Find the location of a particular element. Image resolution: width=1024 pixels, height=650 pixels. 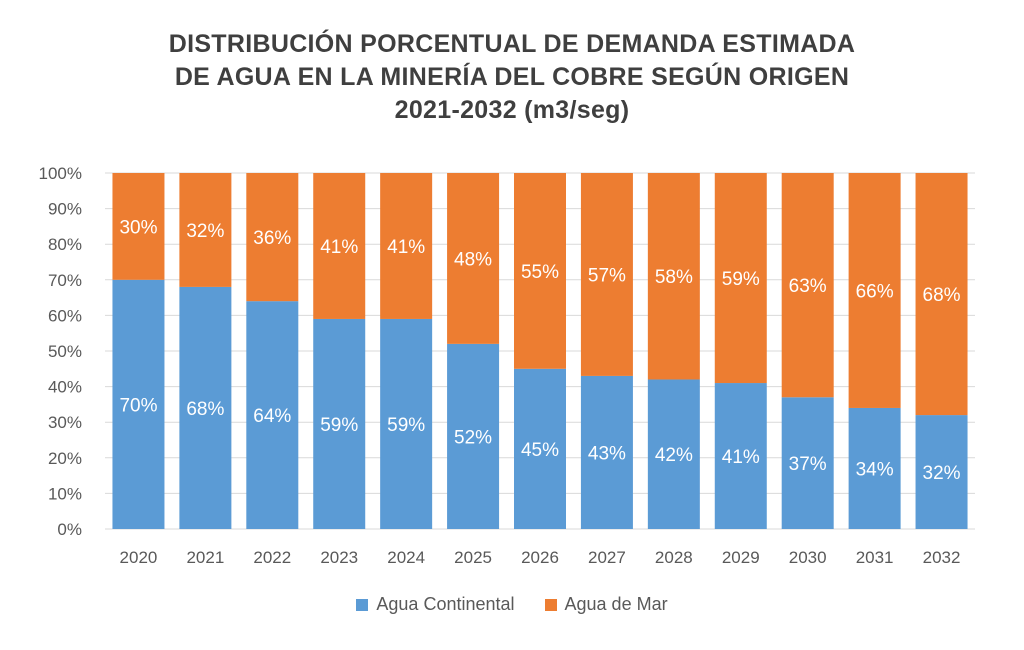

x-tick-label: 2032 is located at coordinates (942, 557).